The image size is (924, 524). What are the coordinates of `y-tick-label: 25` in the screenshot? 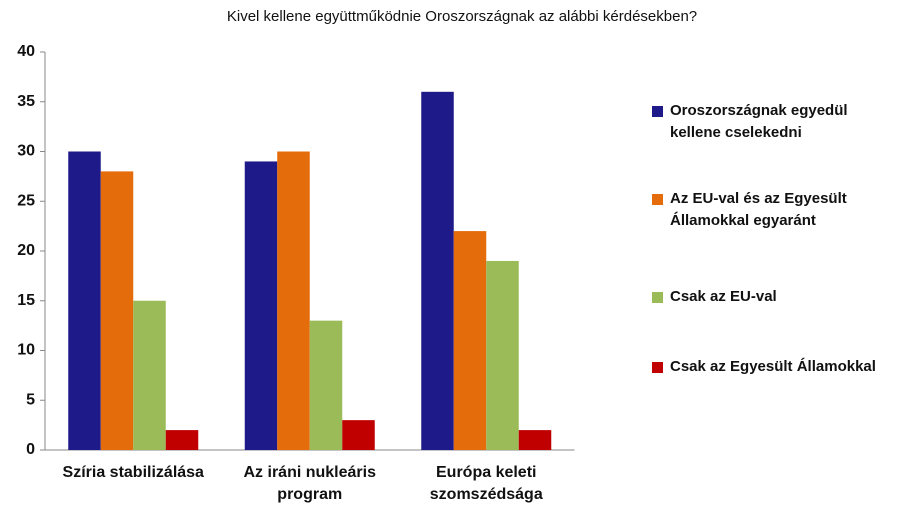 It's located at (26, 200).